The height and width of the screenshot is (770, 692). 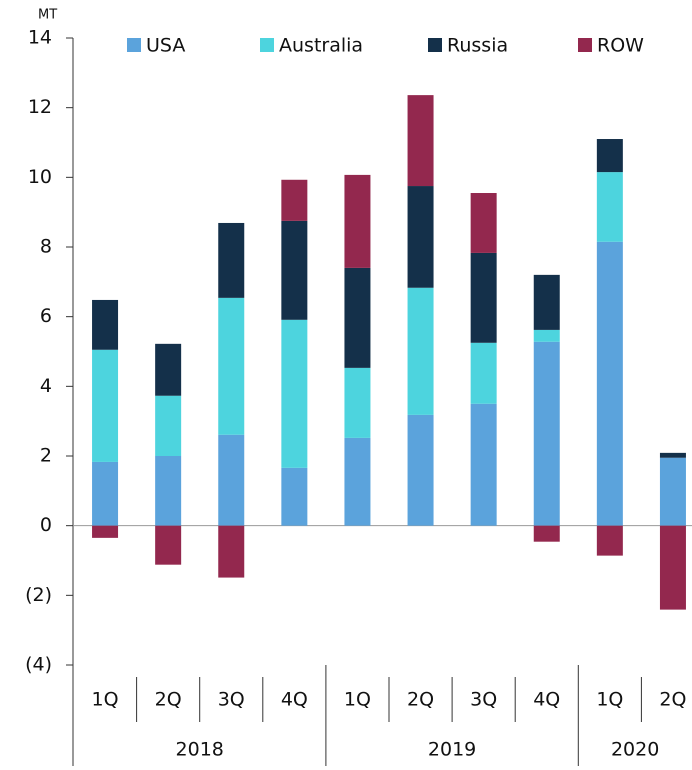 What do you see at coordinates (46, 386) in the screenshot?
I see `y-tick-label: 4` at bounding box center [46, 386].